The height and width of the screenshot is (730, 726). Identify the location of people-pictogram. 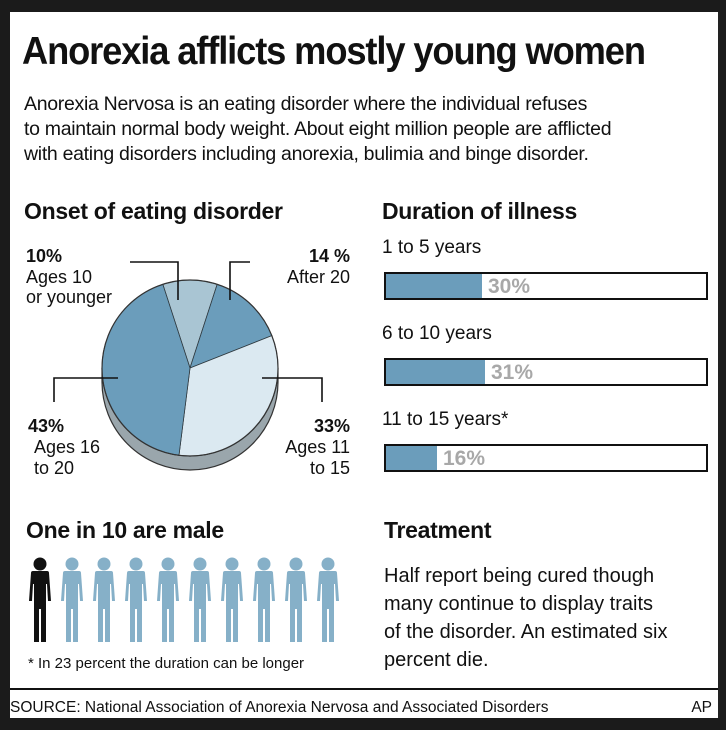
(184, 599).